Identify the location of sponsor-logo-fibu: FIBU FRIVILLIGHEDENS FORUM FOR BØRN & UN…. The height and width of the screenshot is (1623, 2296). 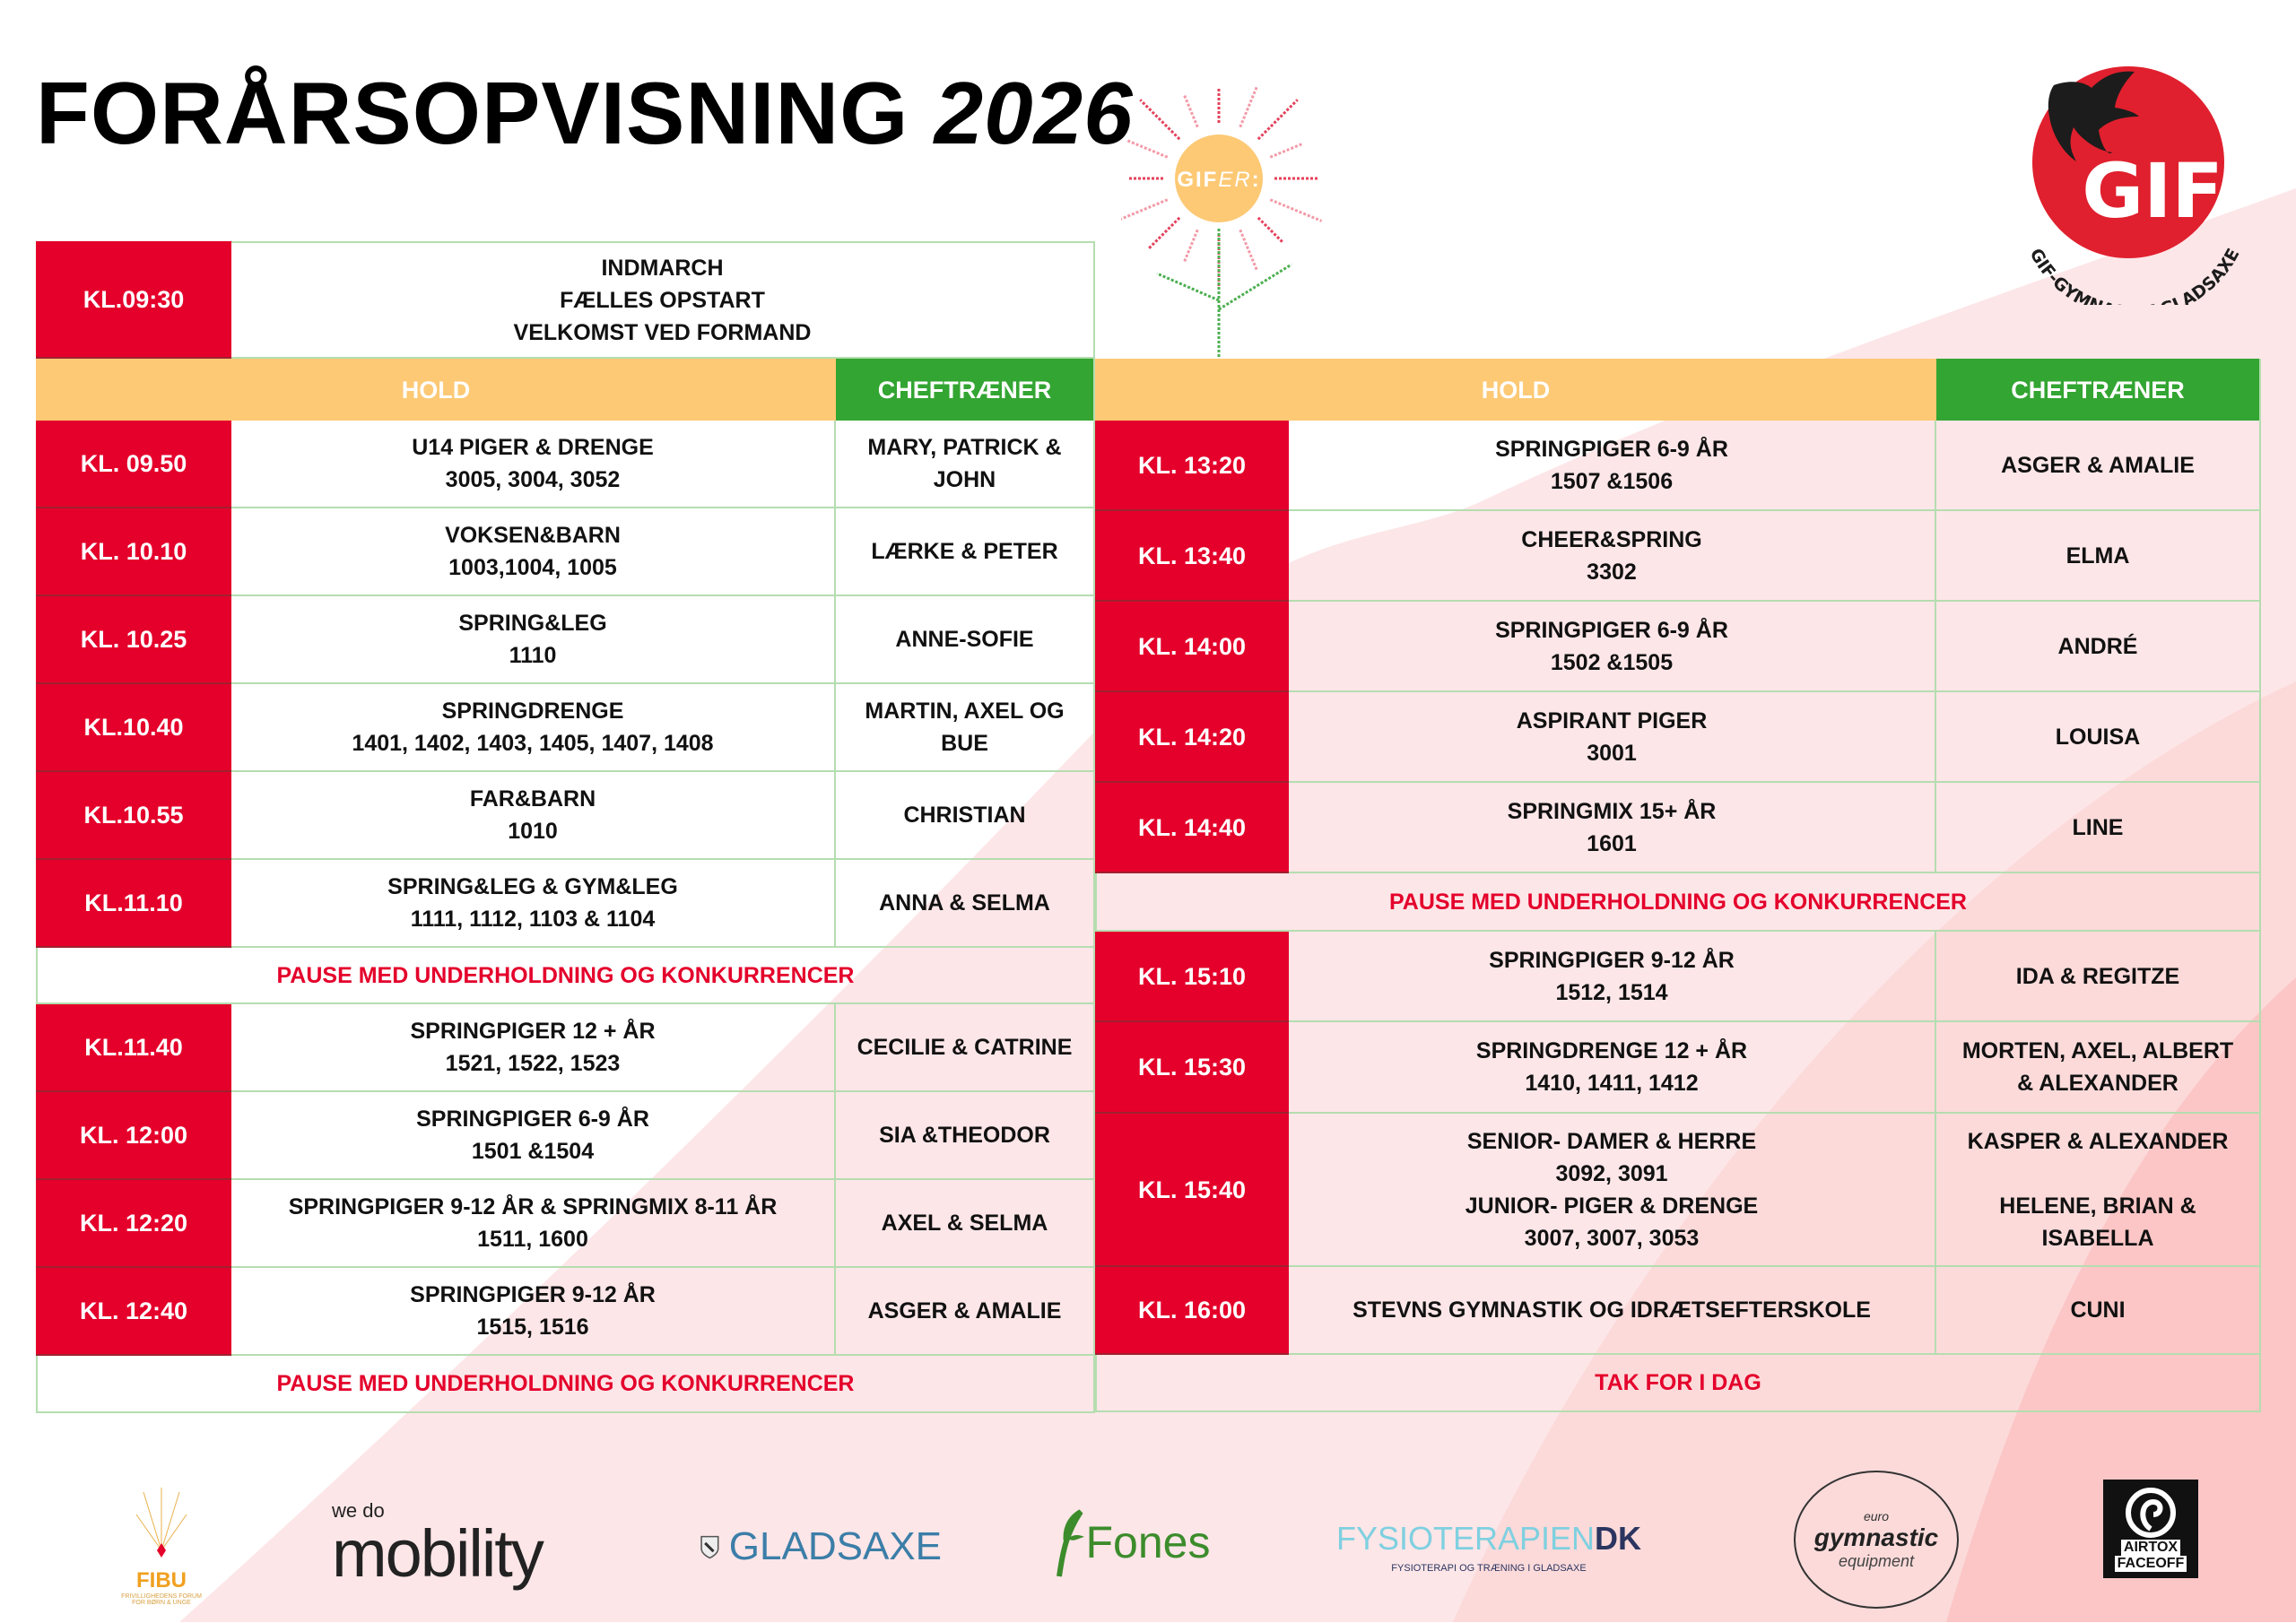
(161, 1547).